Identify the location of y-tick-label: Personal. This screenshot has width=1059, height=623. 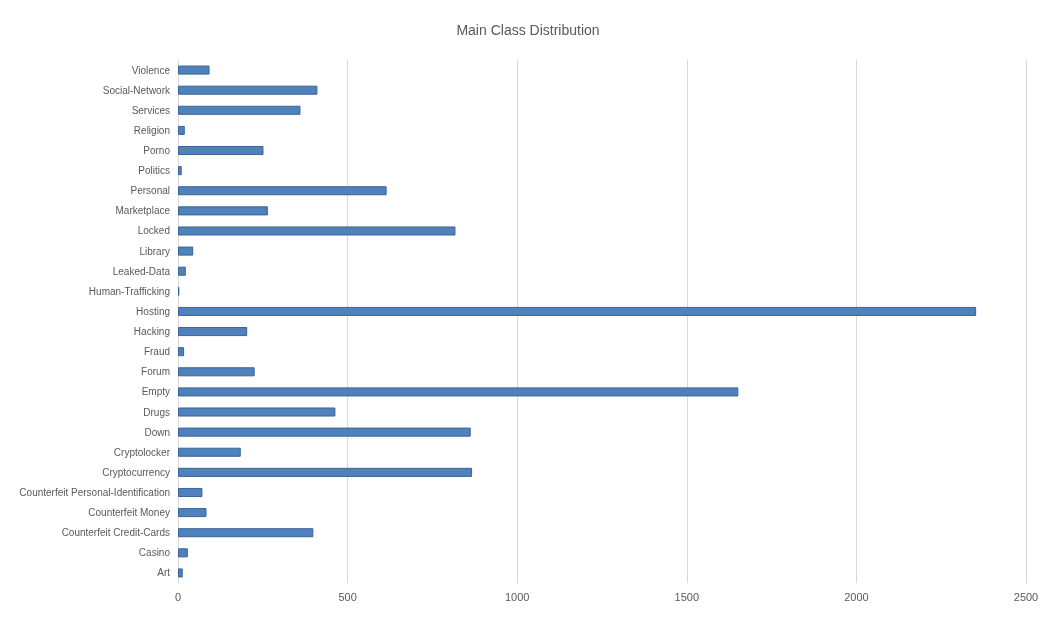
(150, 191).